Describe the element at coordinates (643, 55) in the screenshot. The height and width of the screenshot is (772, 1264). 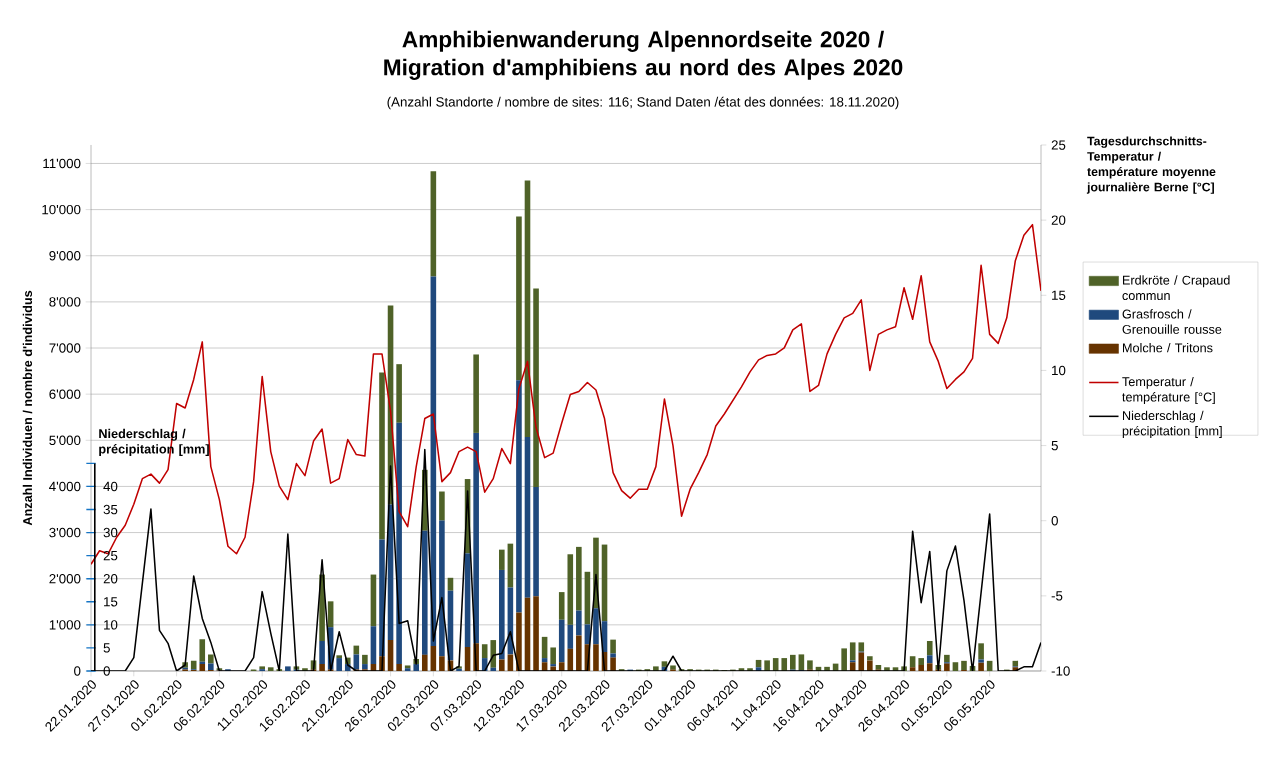
I see `chart-title: Amphibienwanderung Alpennordseite 2020 / Migration d'amphibiens au nord des Alpes 2020` at that location.